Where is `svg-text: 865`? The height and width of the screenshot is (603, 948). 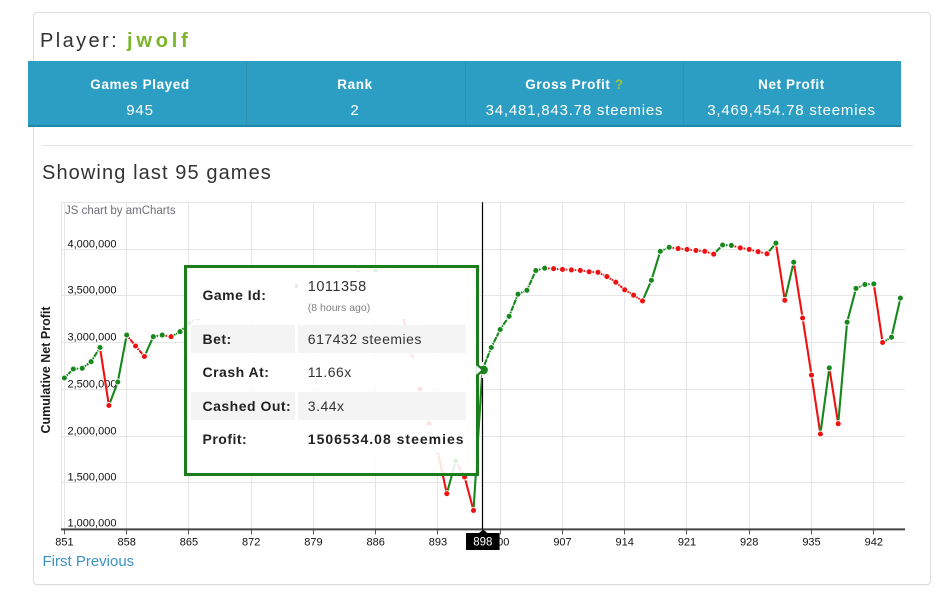 svg-text: 865 is located at coordinates (189, 543).